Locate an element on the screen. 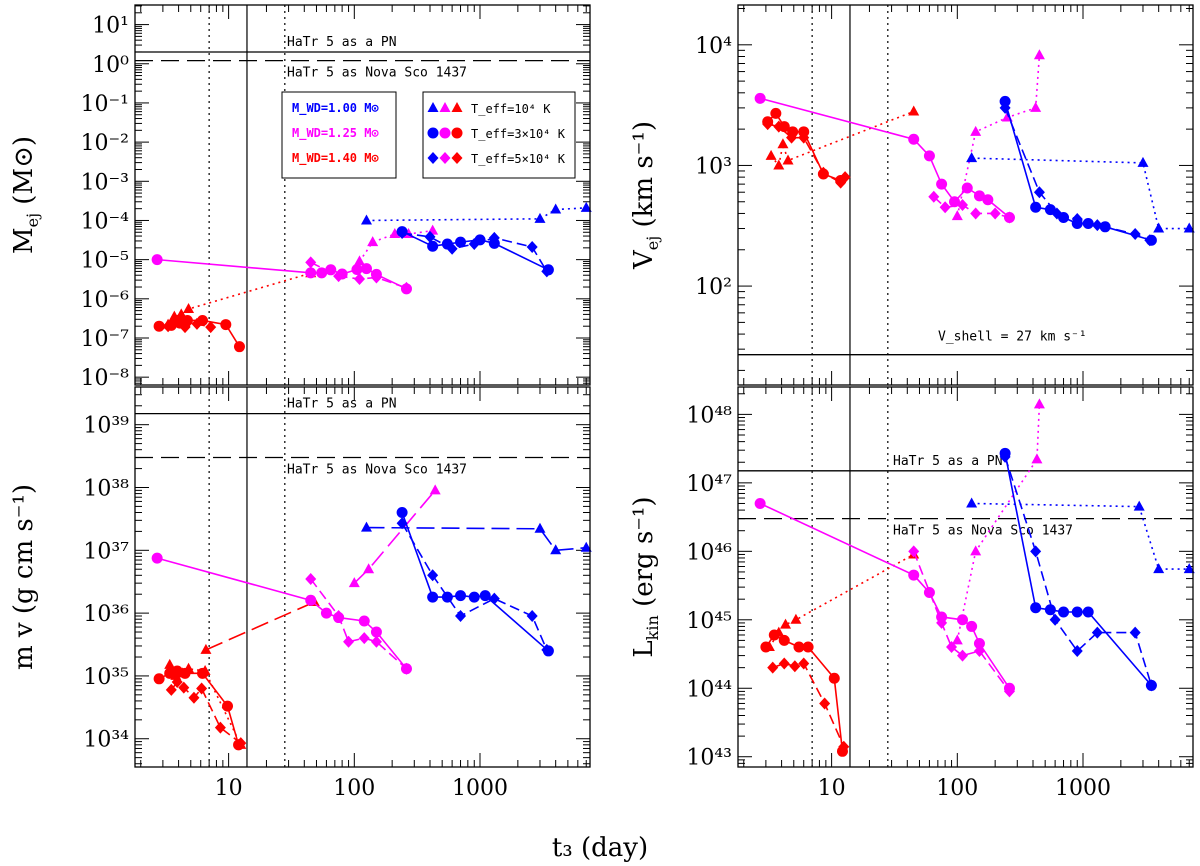 Image resolution: width=1200 pixels, height=866 pixels. y-tick-label: 10⁴⁴ is located at coordinates (709, 689).